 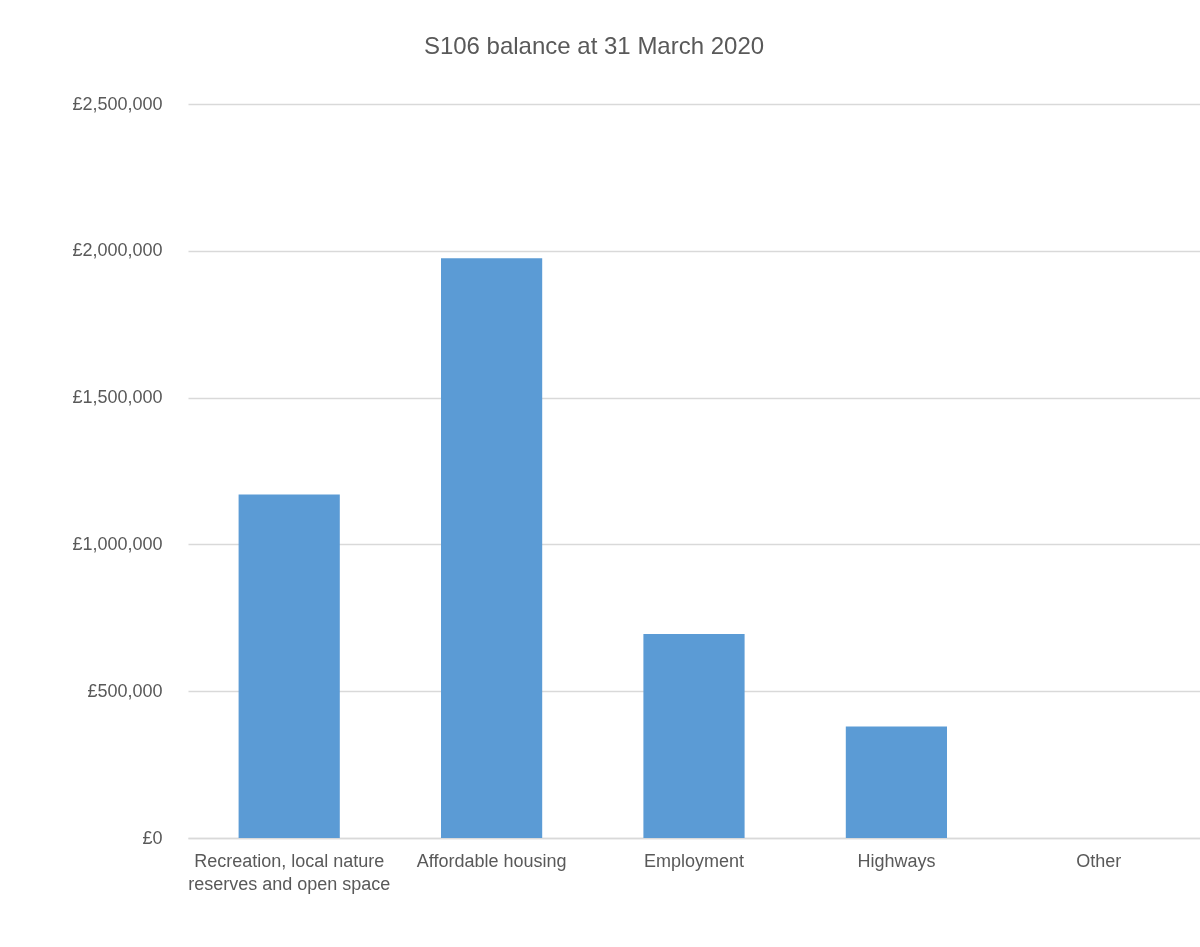 What do you see at coordinates (594, 45) in the screenshot?
I see `chart-title: S106 balance at 31 March 2020` at bounding box center [594, 45].